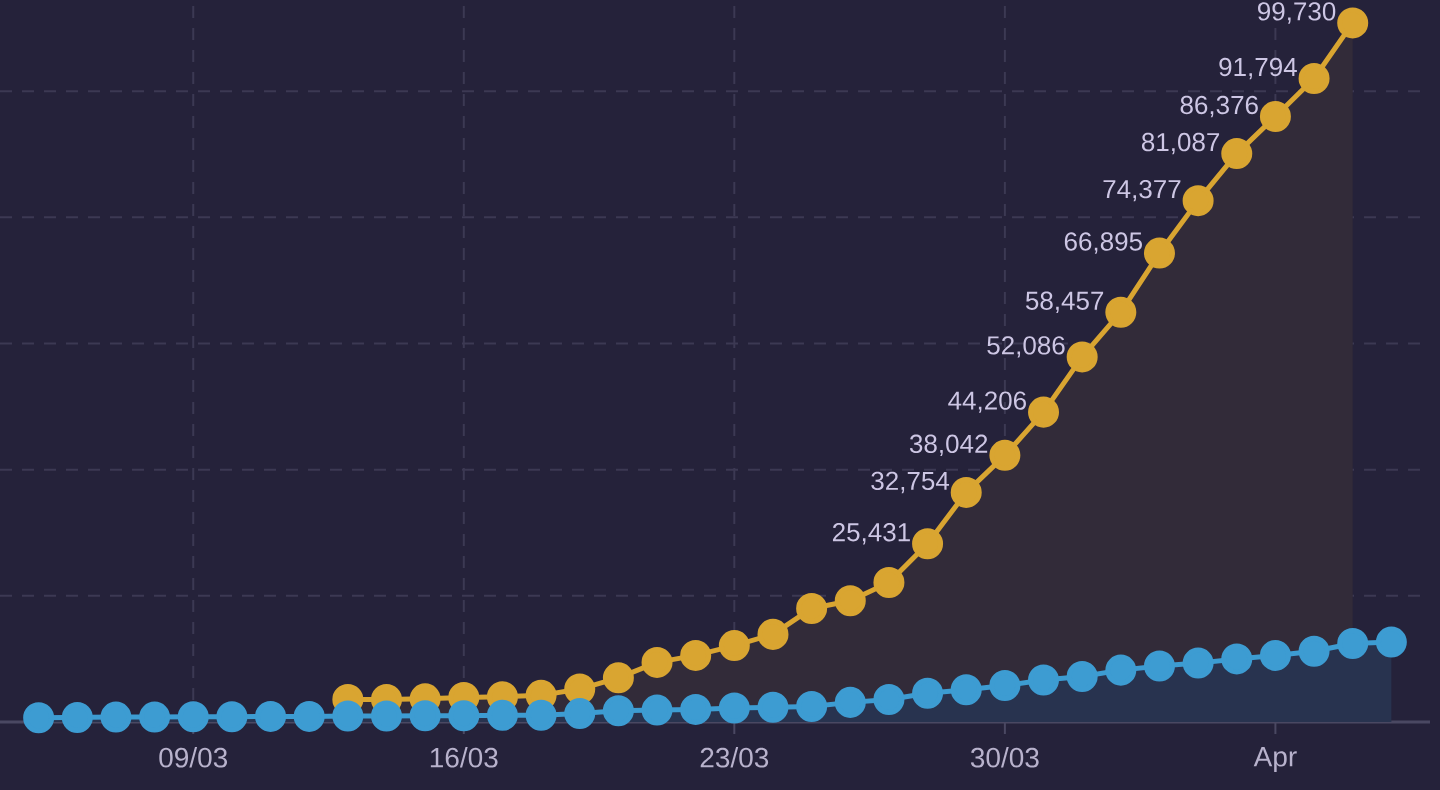 The image size is (1440, 790). I want to click on x-tick-label: 30/03, so click(1004, 757).